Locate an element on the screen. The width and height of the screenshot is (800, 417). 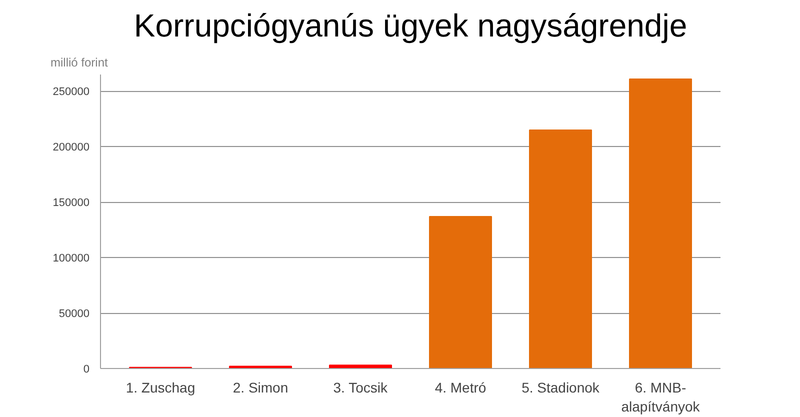
x-tick-label: 2. Simon is located at coordinates (260, 388).